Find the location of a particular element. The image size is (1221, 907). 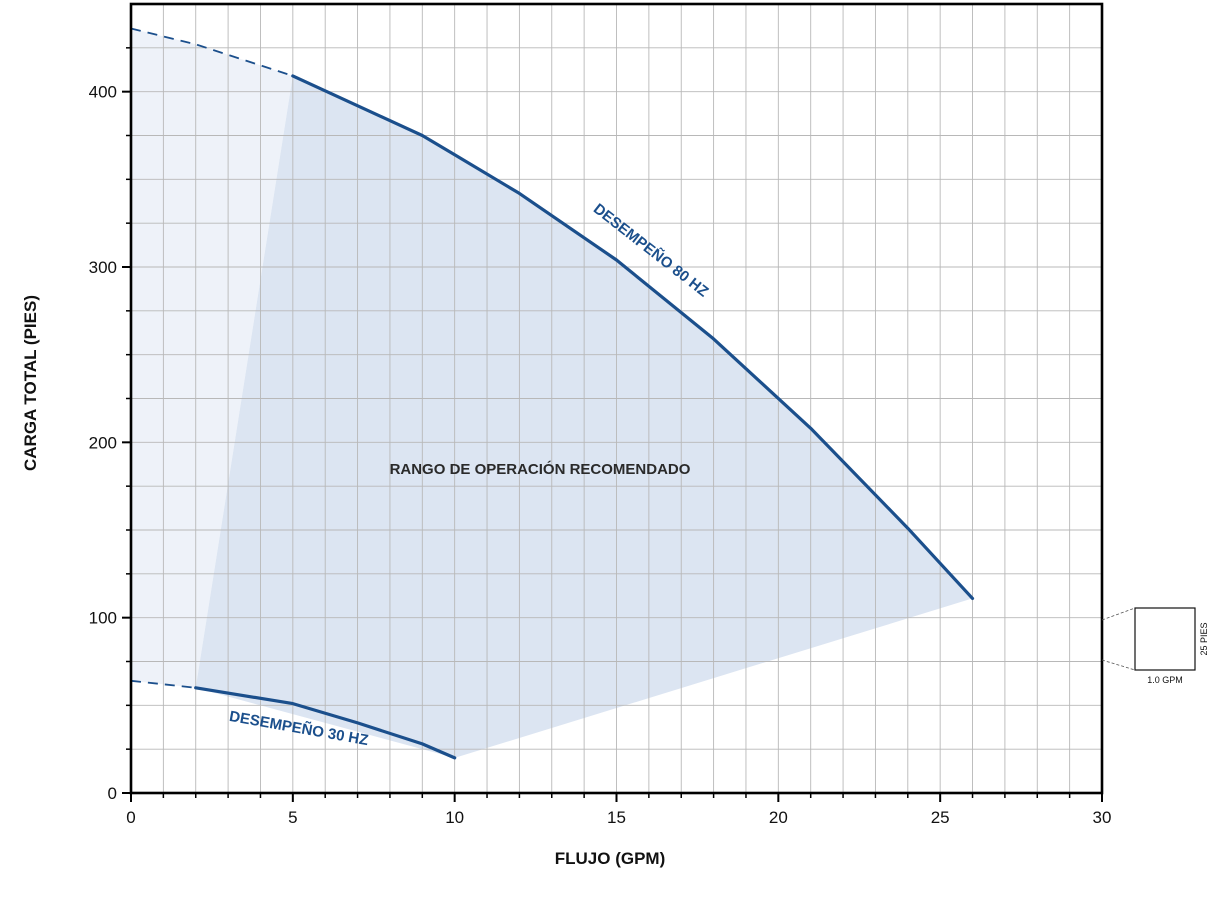

scale-key-box is located at coordinates (1165, 639).